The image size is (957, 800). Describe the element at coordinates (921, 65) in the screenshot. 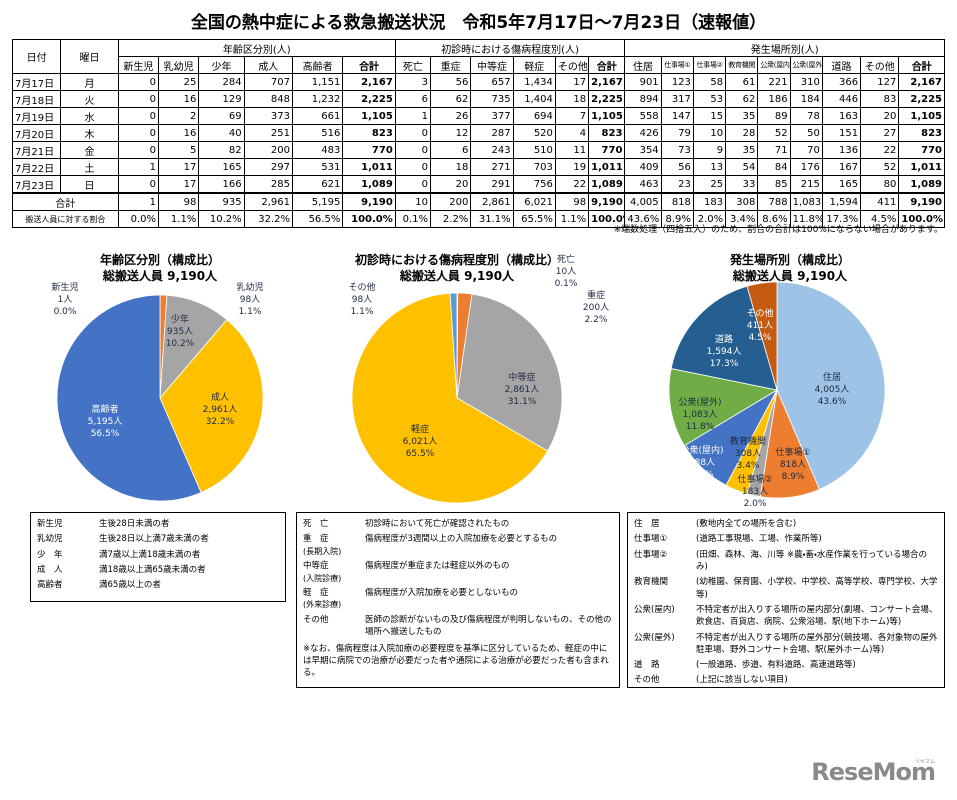

I see `column-header: 合計` at that location.